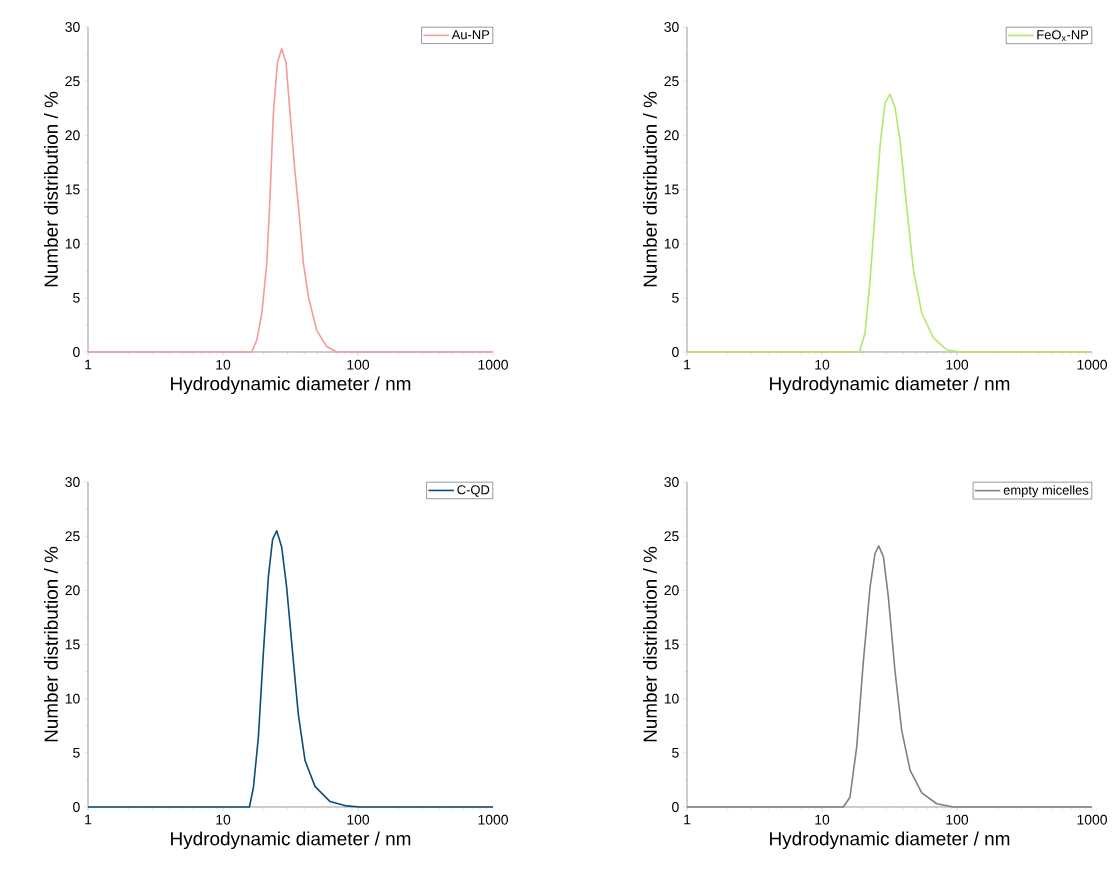 This screenshot has height=877, width=1118. Describe the element at coordinates (1046, 491) in the screenshot. I see `legend-label: empty micelles` at that location.